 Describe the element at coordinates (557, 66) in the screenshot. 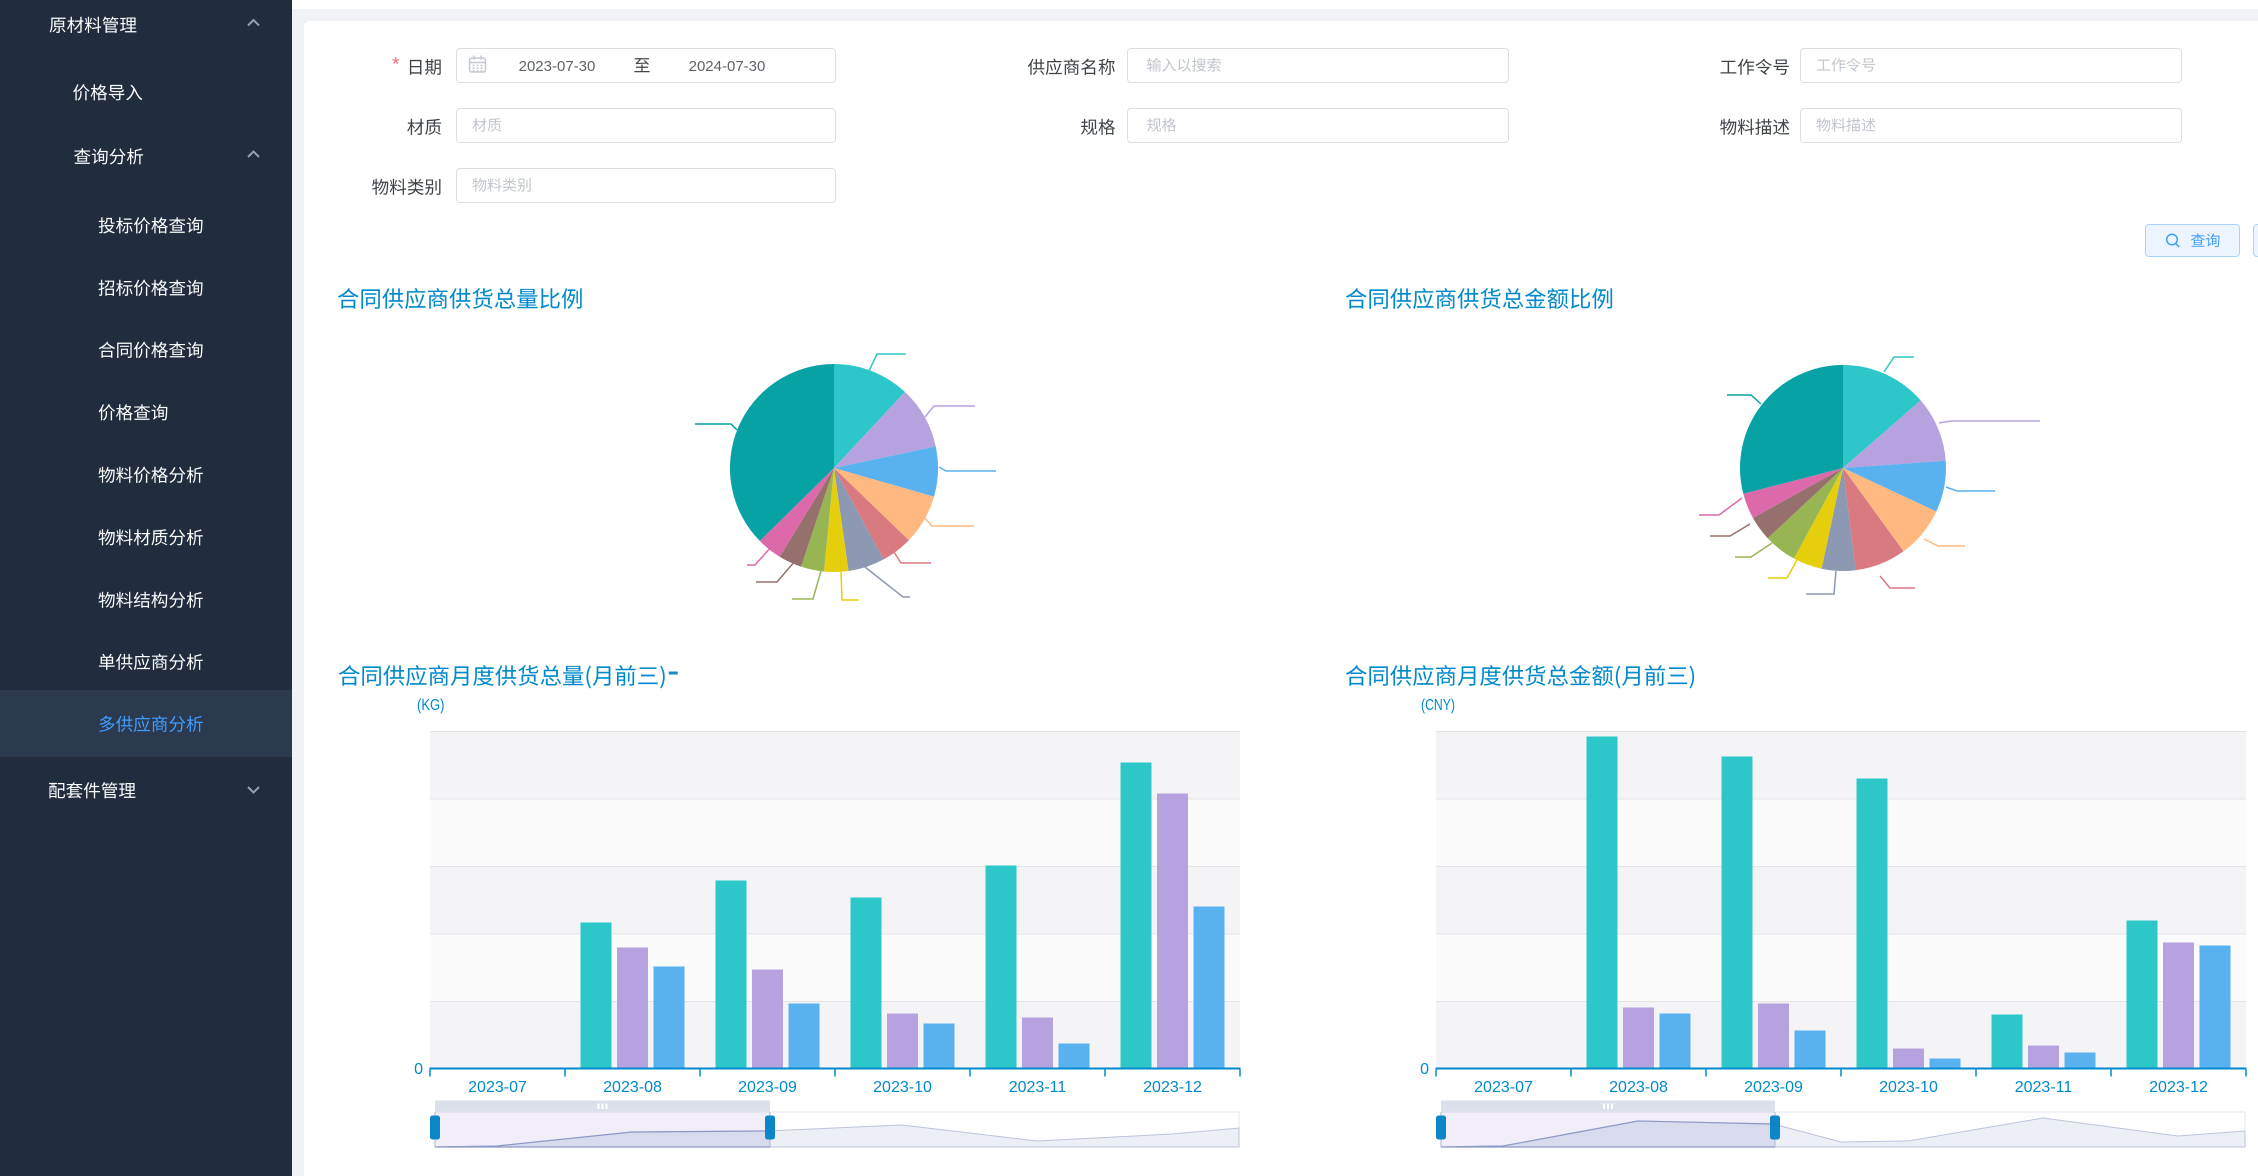

I see `svg-text: 2023-07-30` at that location.